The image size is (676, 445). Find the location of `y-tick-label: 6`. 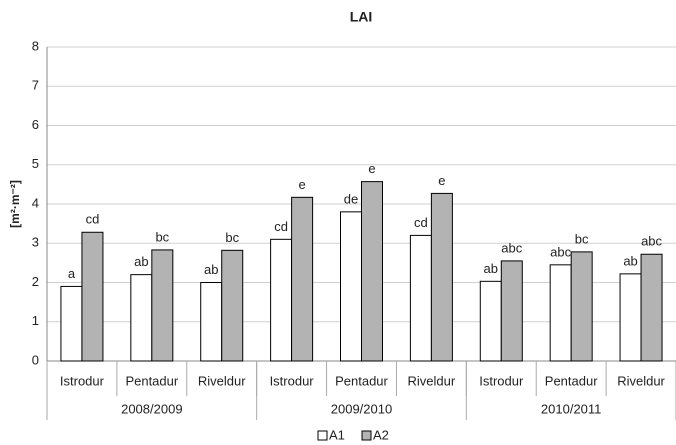

y-tick-label: 6 is located at coordinates (35, 124).